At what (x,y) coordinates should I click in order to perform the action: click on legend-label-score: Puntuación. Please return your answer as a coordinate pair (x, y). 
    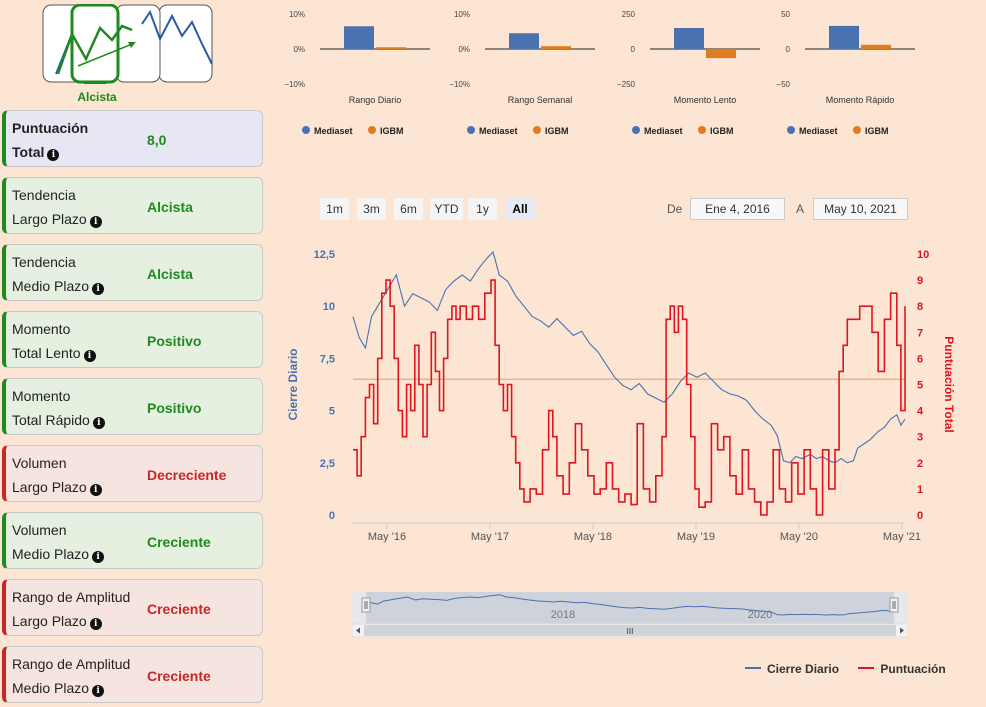
    Looking at the image, I should click on (913, 669).